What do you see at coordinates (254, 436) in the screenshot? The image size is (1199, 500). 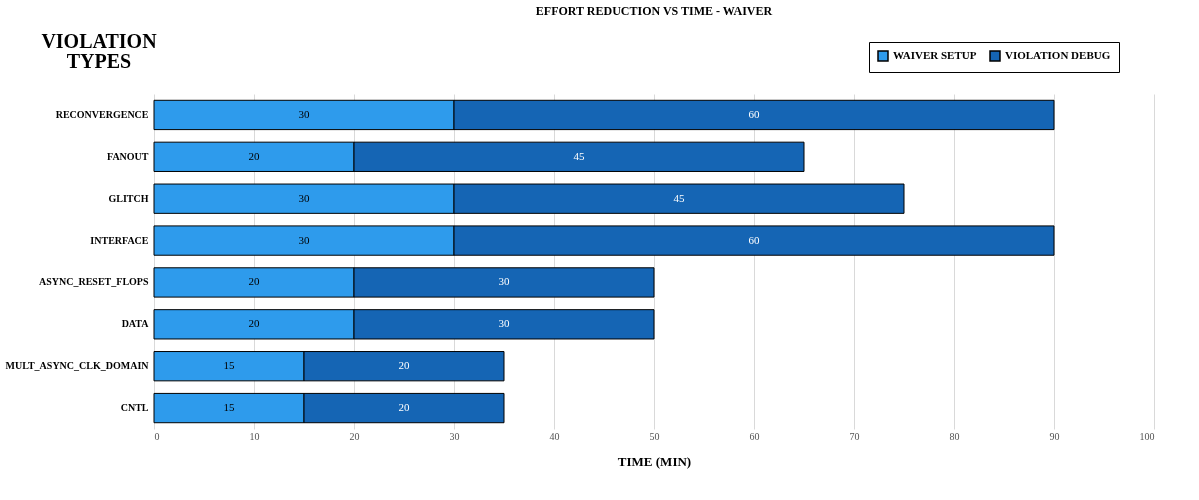 I see `x-tick-label: 10` at bounding box center [254, 436].